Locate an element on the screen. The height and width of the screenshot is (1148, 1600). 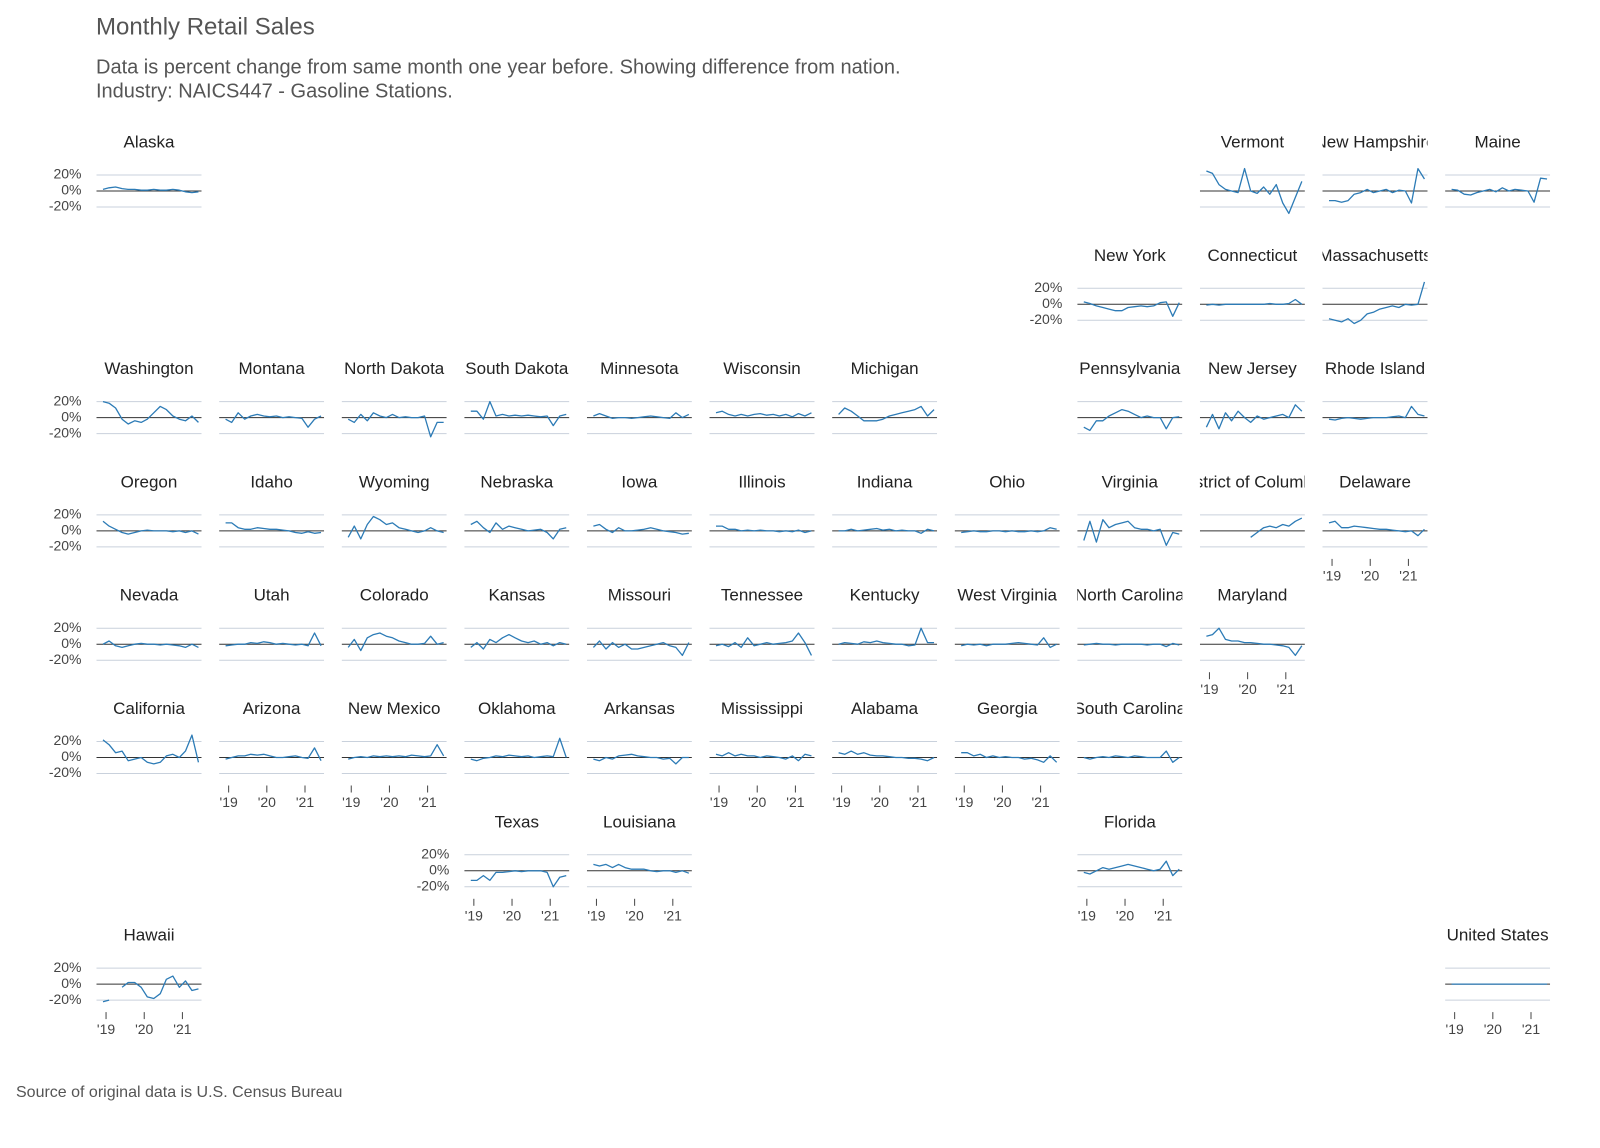
panel-title: Iowa is located at coordinates (639, 481).